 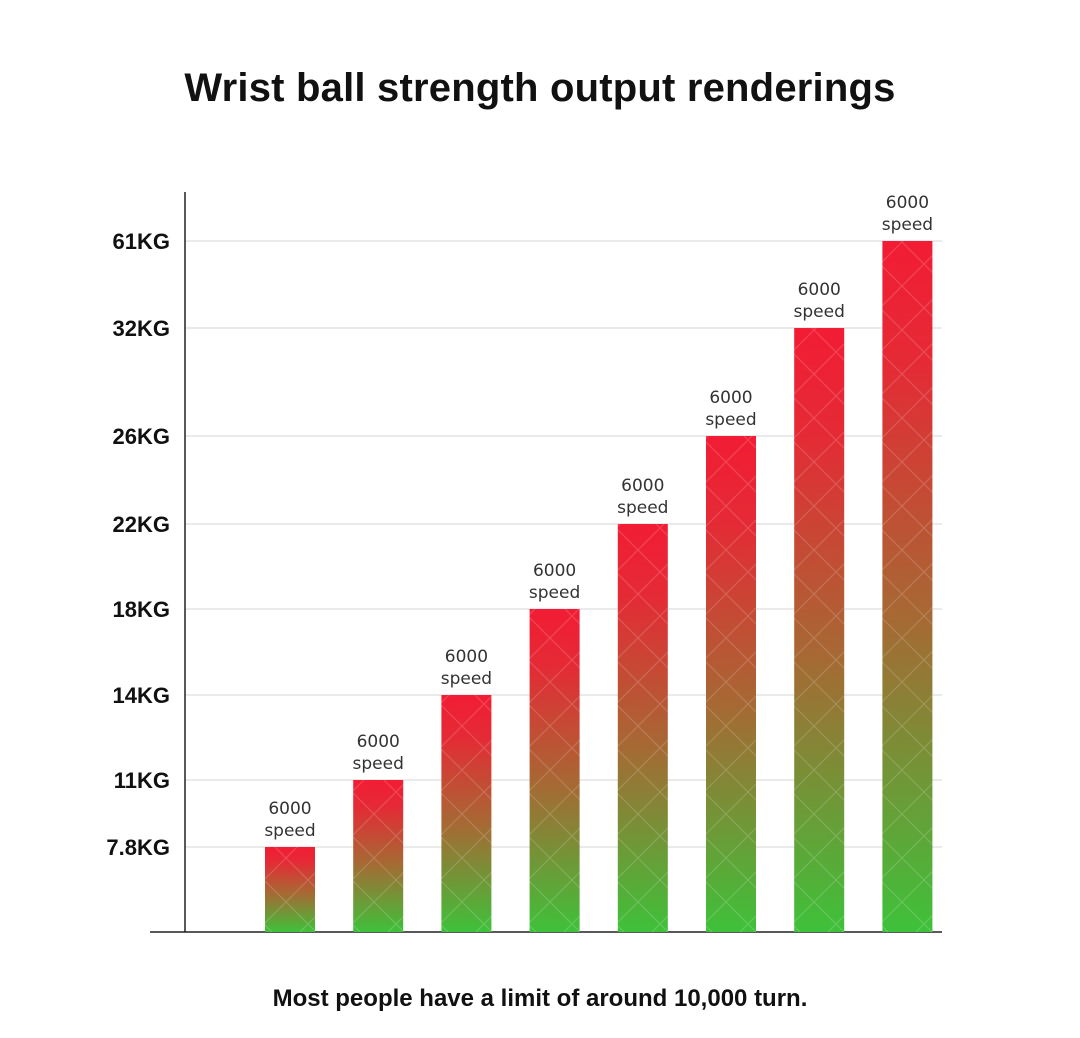 What do you see at coordinates (540, 88) in the screenshot?
I see `chart-title: Wrist ball strength output renderings` at bounding box center [540, 88].